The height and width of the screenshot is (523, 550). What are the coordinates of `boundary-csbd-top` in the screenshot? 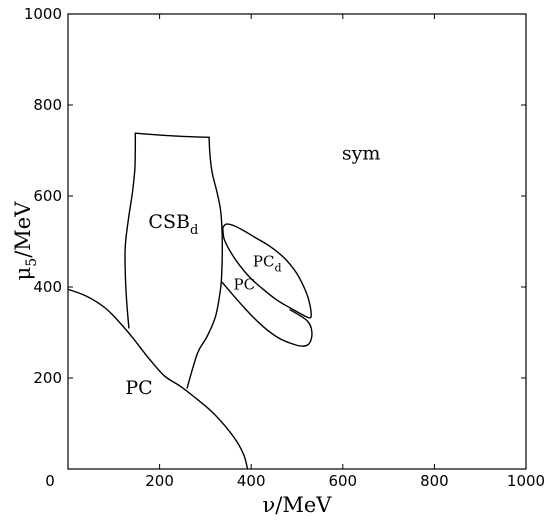 It's located at (172, 135).